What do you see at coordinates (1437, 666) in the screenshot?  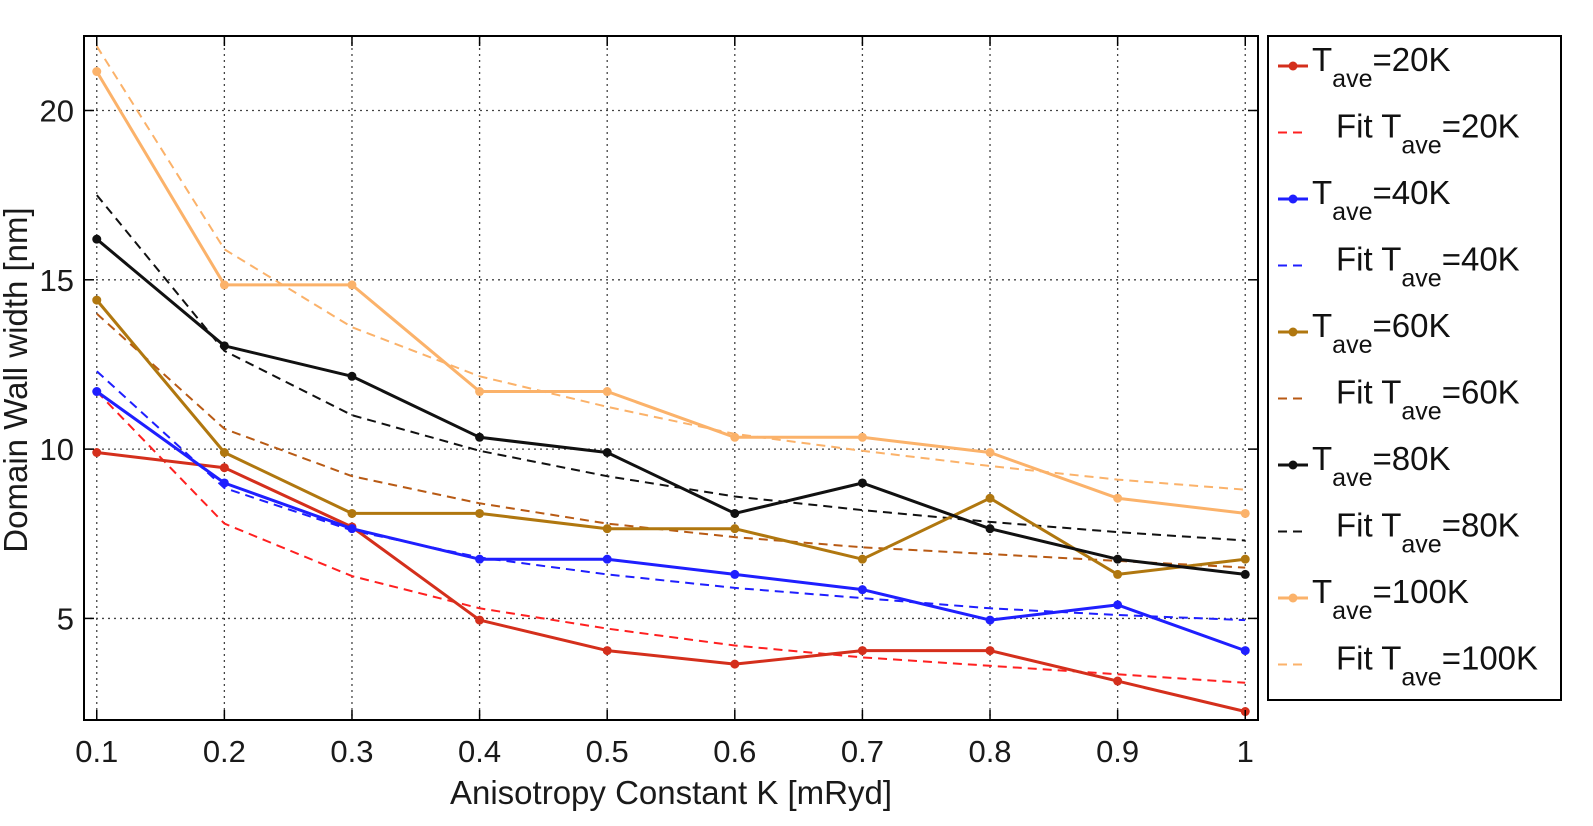 I see `legend-label: Fit Tave=100K` at bounding box center [1437, 666].